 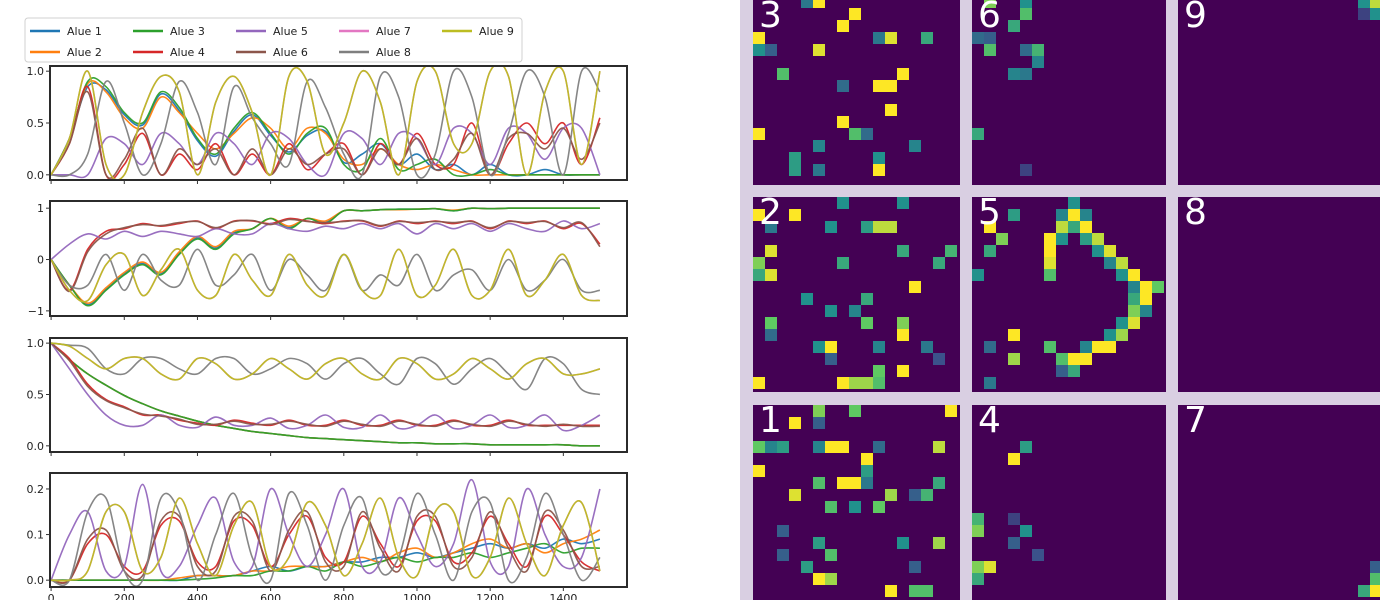 I want to click on x-tick-label: 600, so click(x=270, y=596).